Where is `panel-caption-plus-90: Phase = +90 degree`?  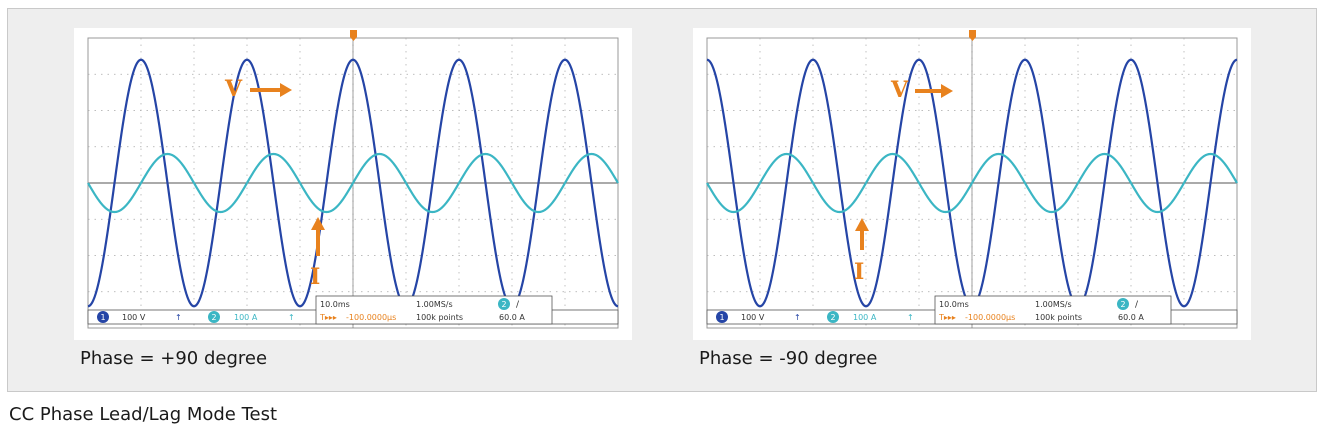
panel-caption-plus-90: Phase = +90 degree is located at coordinates (174, 358).